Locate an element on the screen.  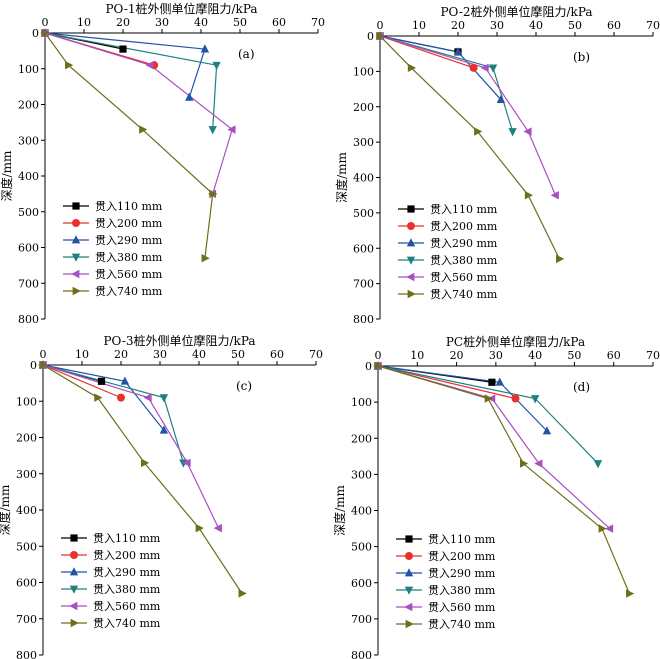
legend-label: 贯入290 mm is located at coordinates (464, 243).